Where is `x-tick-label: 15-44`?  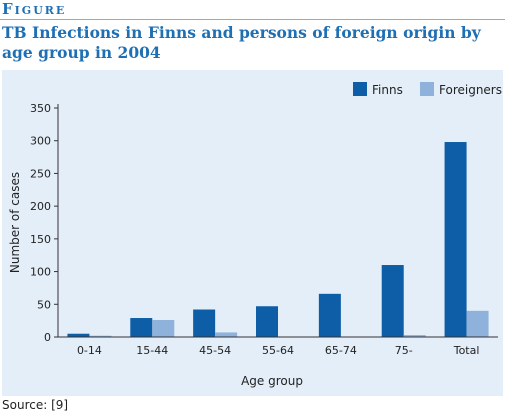 x-tick-label: 15-44 is located at coordinates (152, 350).